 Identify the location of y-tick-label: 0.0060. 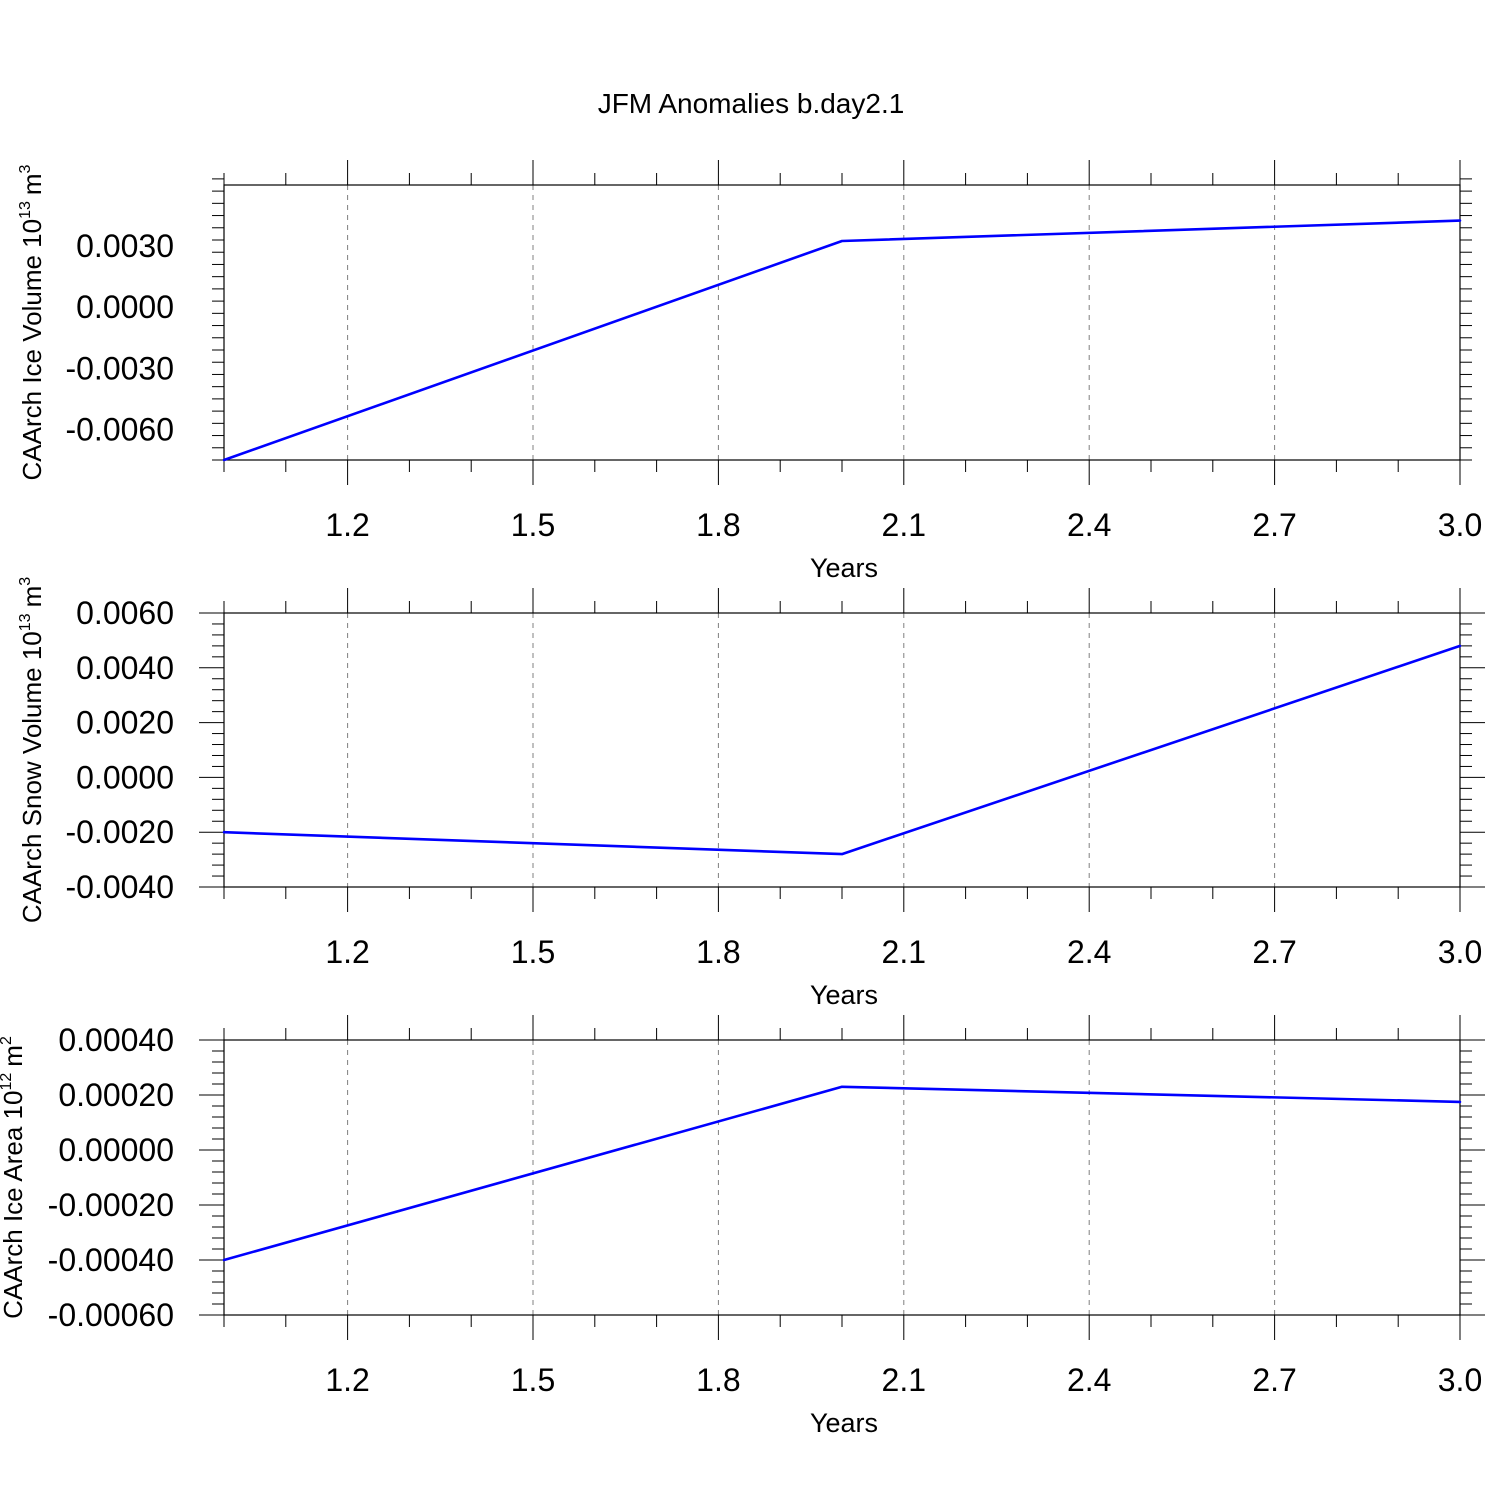
(125, 613).